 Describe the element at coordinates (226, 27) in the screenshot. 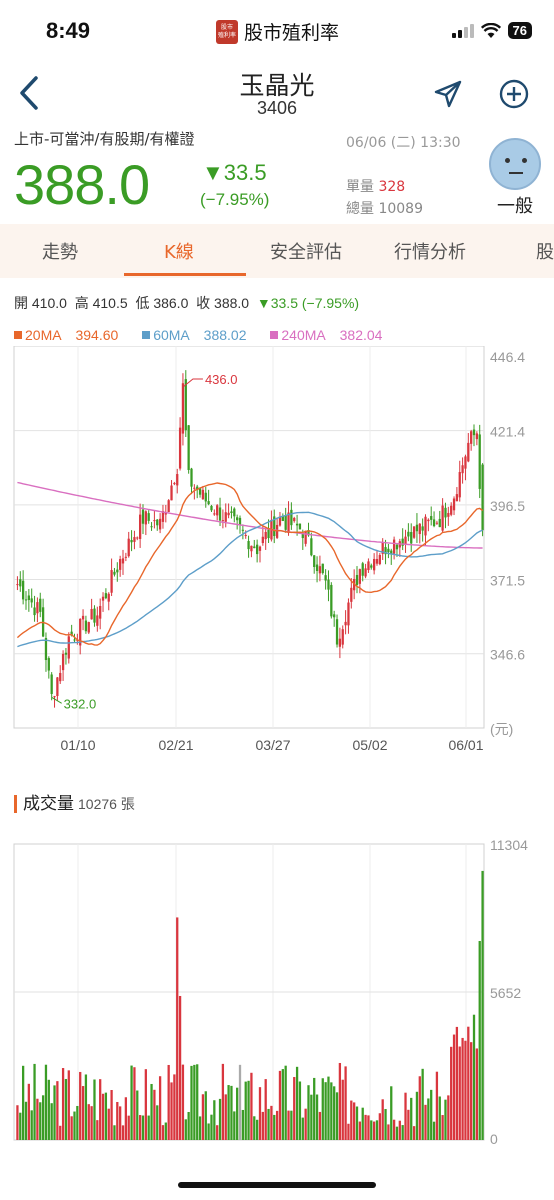

I see `app-logo-text: 股市` at that location.